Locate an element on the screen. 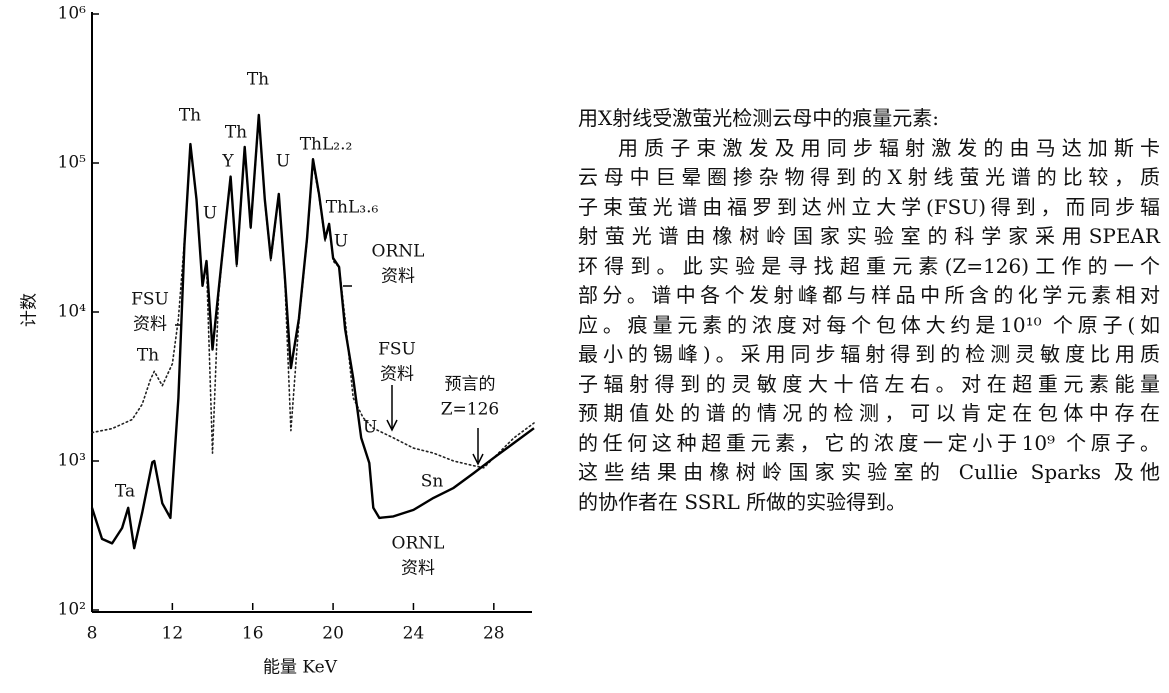 The image size is (1169, 693). annotation: Z=126 is located at coordinates (470, 410).